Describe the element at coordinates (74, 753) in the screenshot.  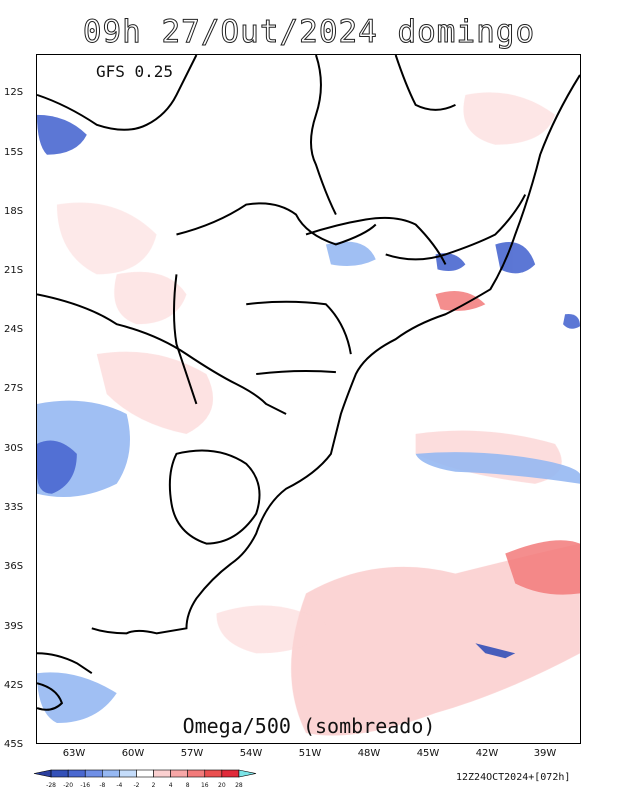
I see `lon-label: 63W` at that location.